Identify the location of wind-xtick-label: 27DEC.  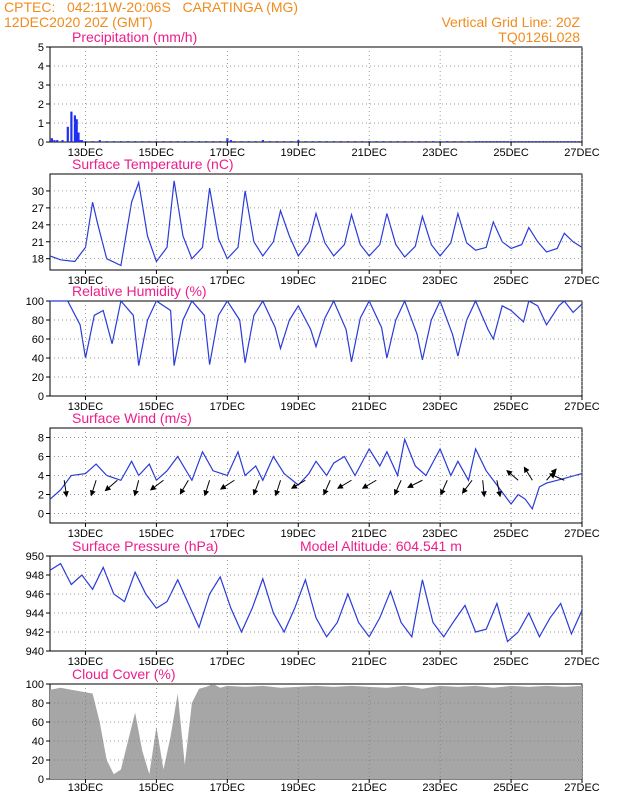
(582, 534).